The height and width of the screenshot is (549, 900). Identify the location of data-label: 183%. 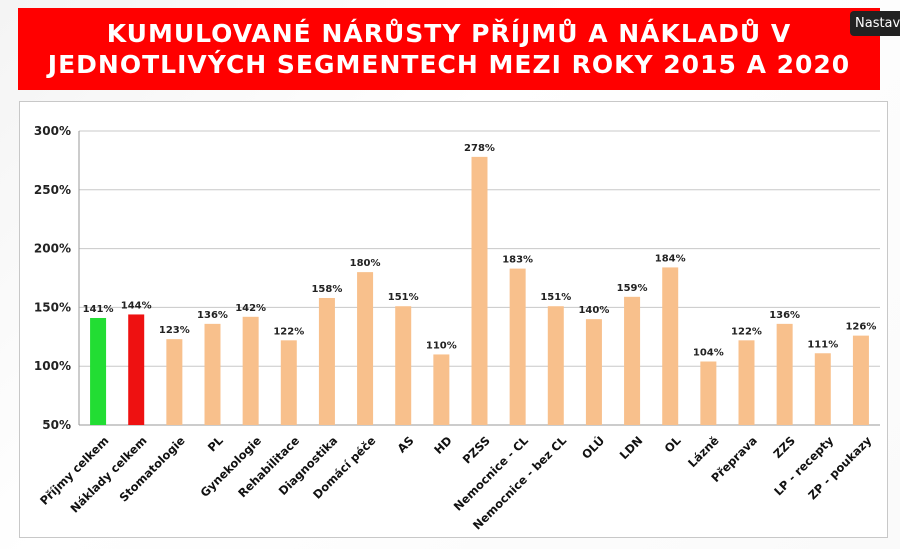
(517, 260).